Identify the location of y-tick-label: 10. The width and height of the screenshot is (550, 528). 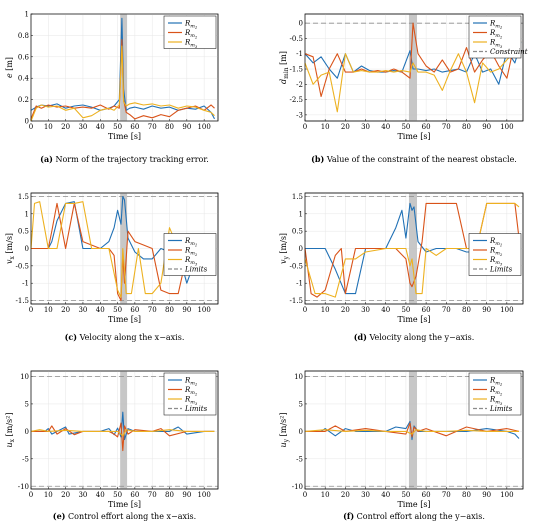
(298, 377).